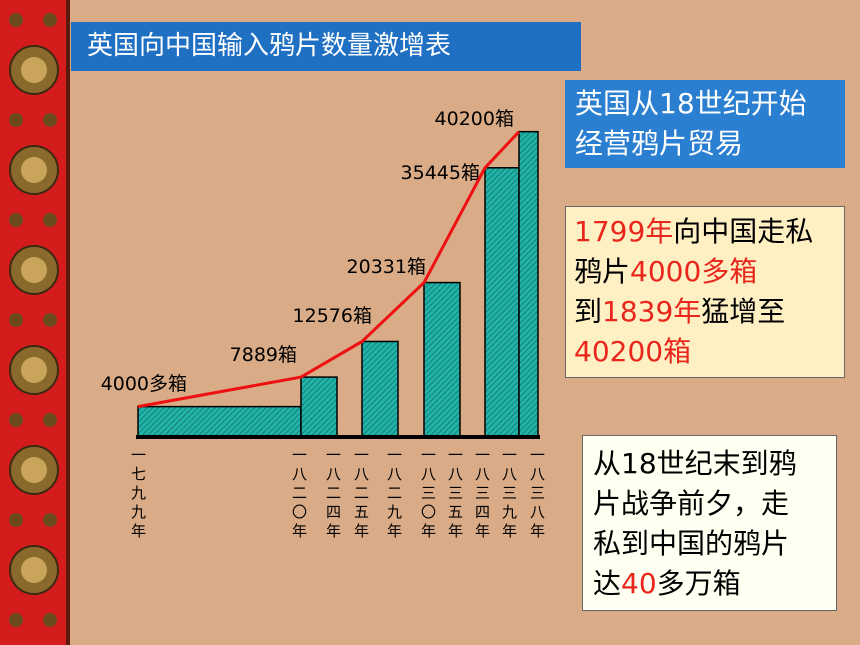 The width and height of the screenshot is (860, 645). I want to click on note-text: 40, so click(639, 583).